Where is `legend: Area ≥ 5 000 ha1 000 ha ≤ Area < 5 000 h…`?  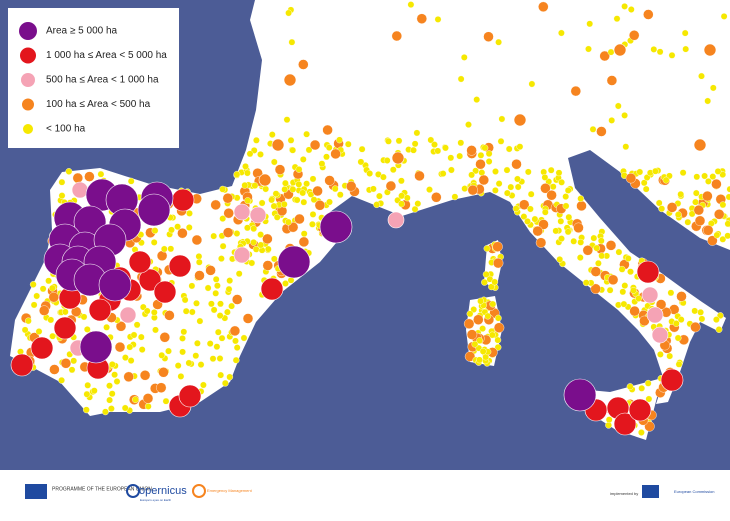 legend: Area ≥ 5 000 ha1 000 ha ≤ Area < 5 000 h… is located at coordinates (93, 78).